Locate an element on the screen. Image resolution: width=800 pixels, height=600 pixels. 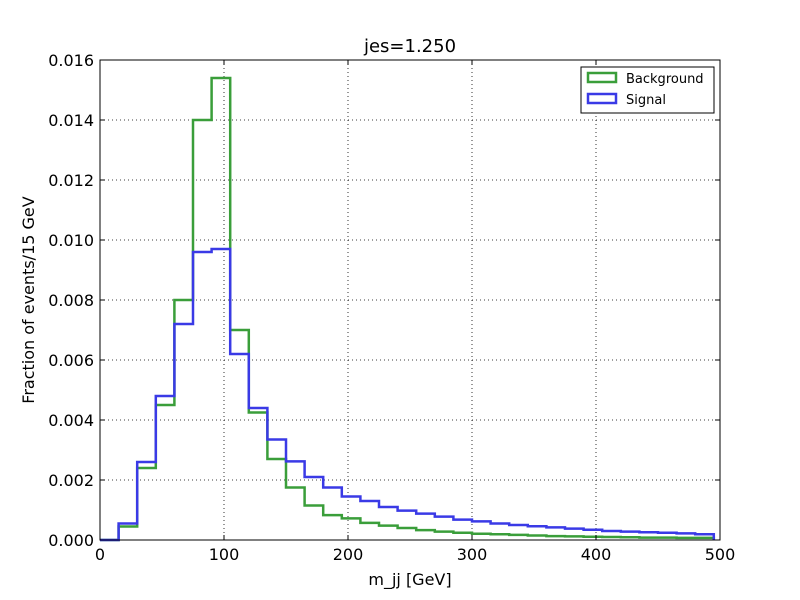
y-tick-label: 0.006 is located at coordinates (71, 360).